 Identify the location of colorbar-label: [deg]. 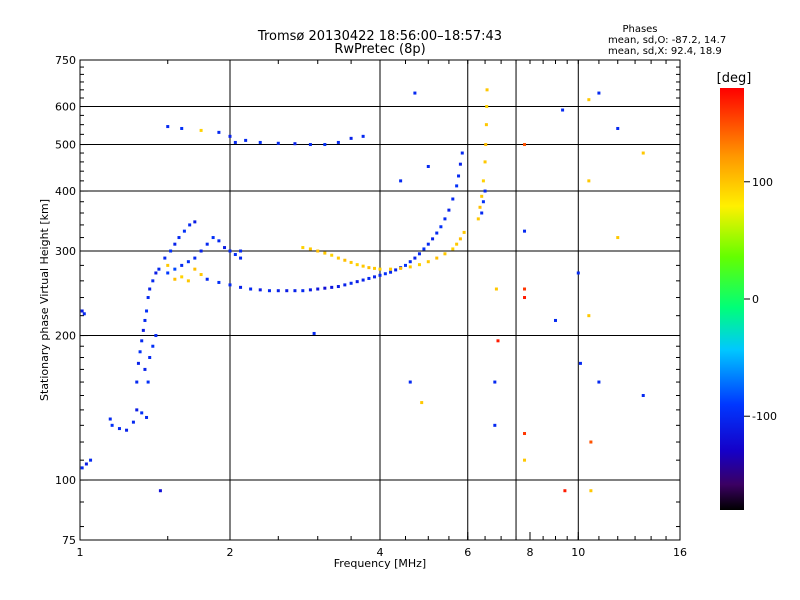
(734, 78).